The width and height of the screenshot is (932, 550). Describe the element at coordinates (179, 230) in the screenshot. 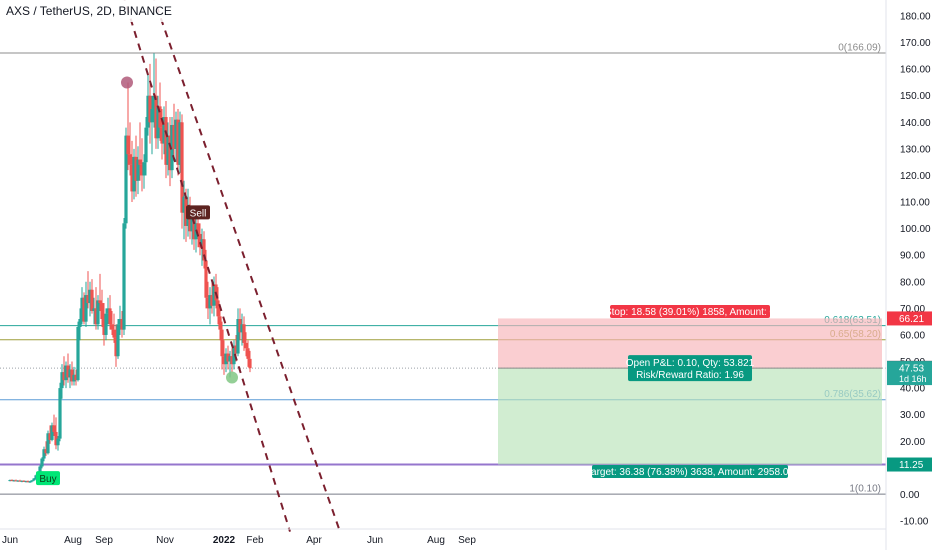

I see `markers` at that location.